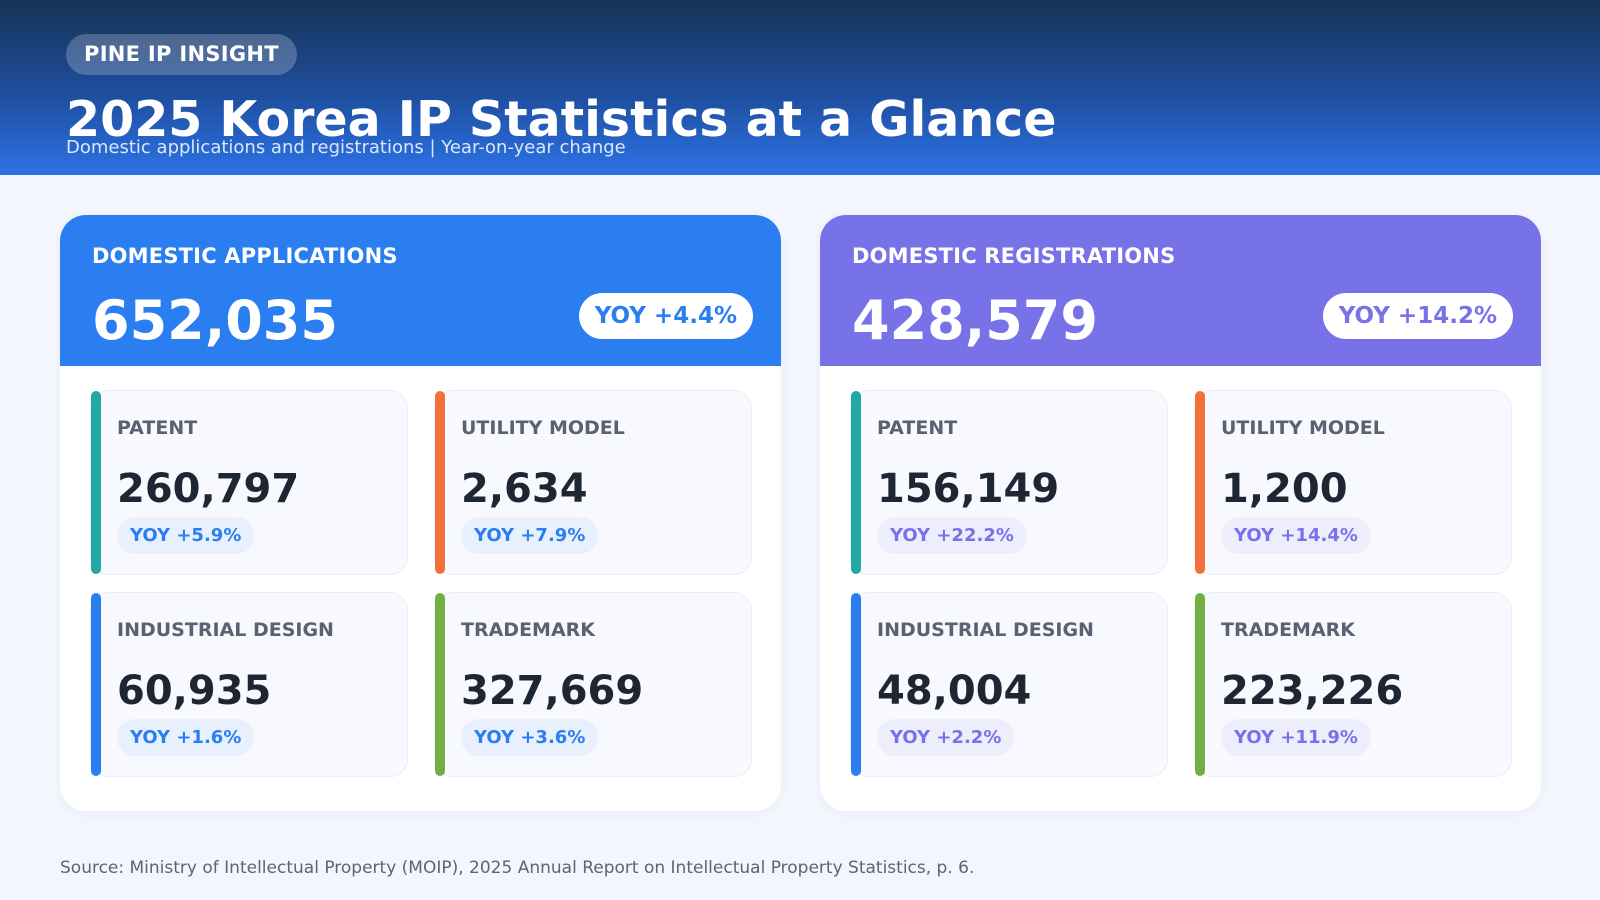 This screenshot has width=1600, height=900. What do you see at coordinates (561, 119) in the screenshot?
I see `page-title: 2025 Korea IP Statistics at a Glance` at bounding box center [561, 119].